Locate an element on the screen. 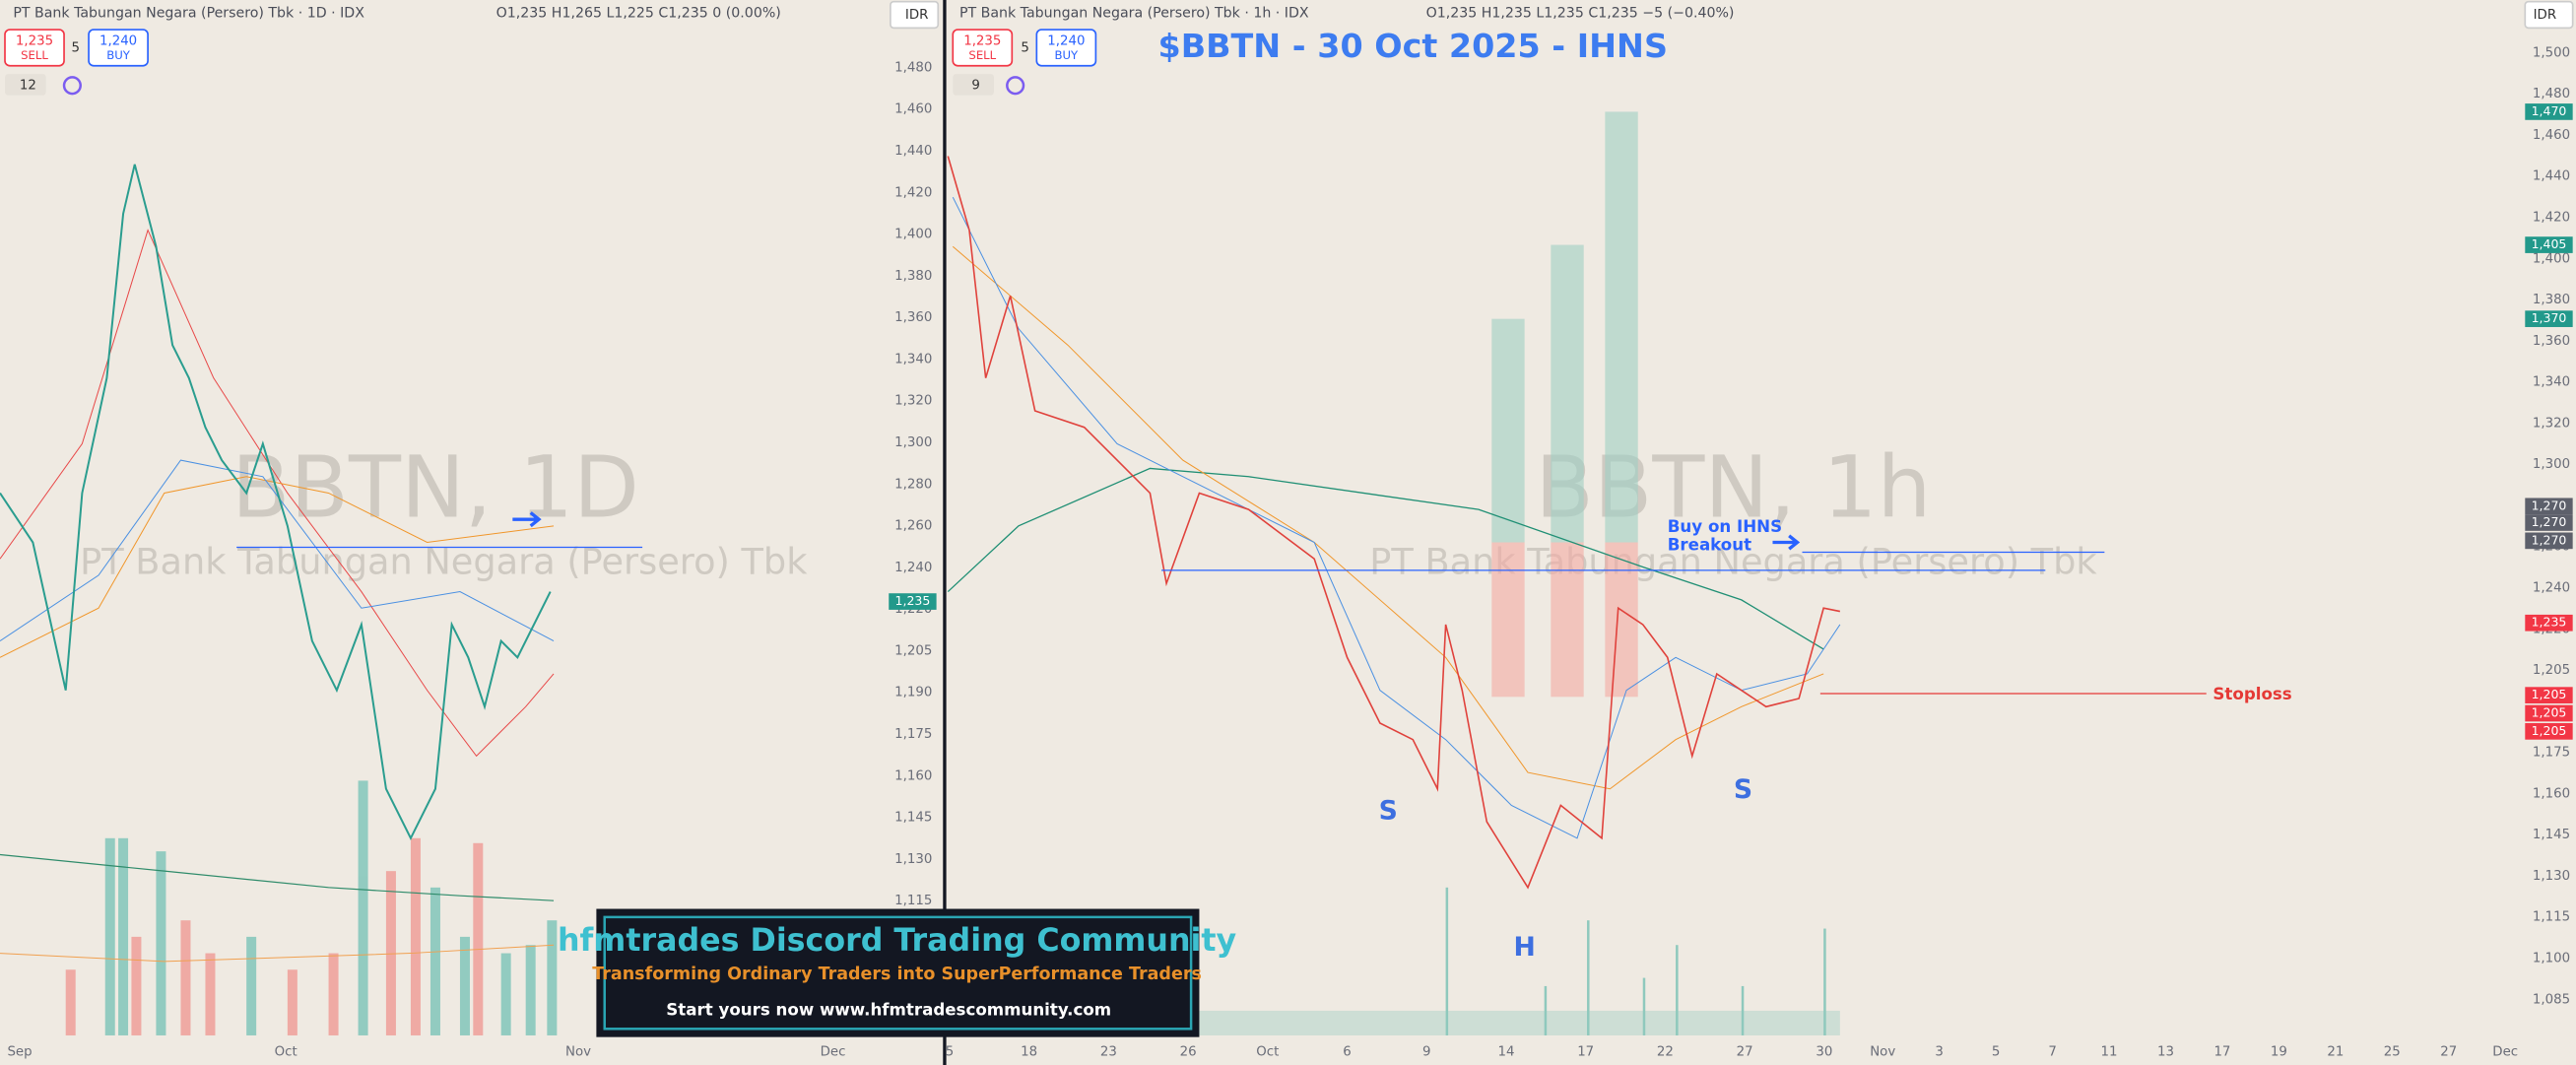  price-axis-label: 1,205 is located at coordinates (913, 650).